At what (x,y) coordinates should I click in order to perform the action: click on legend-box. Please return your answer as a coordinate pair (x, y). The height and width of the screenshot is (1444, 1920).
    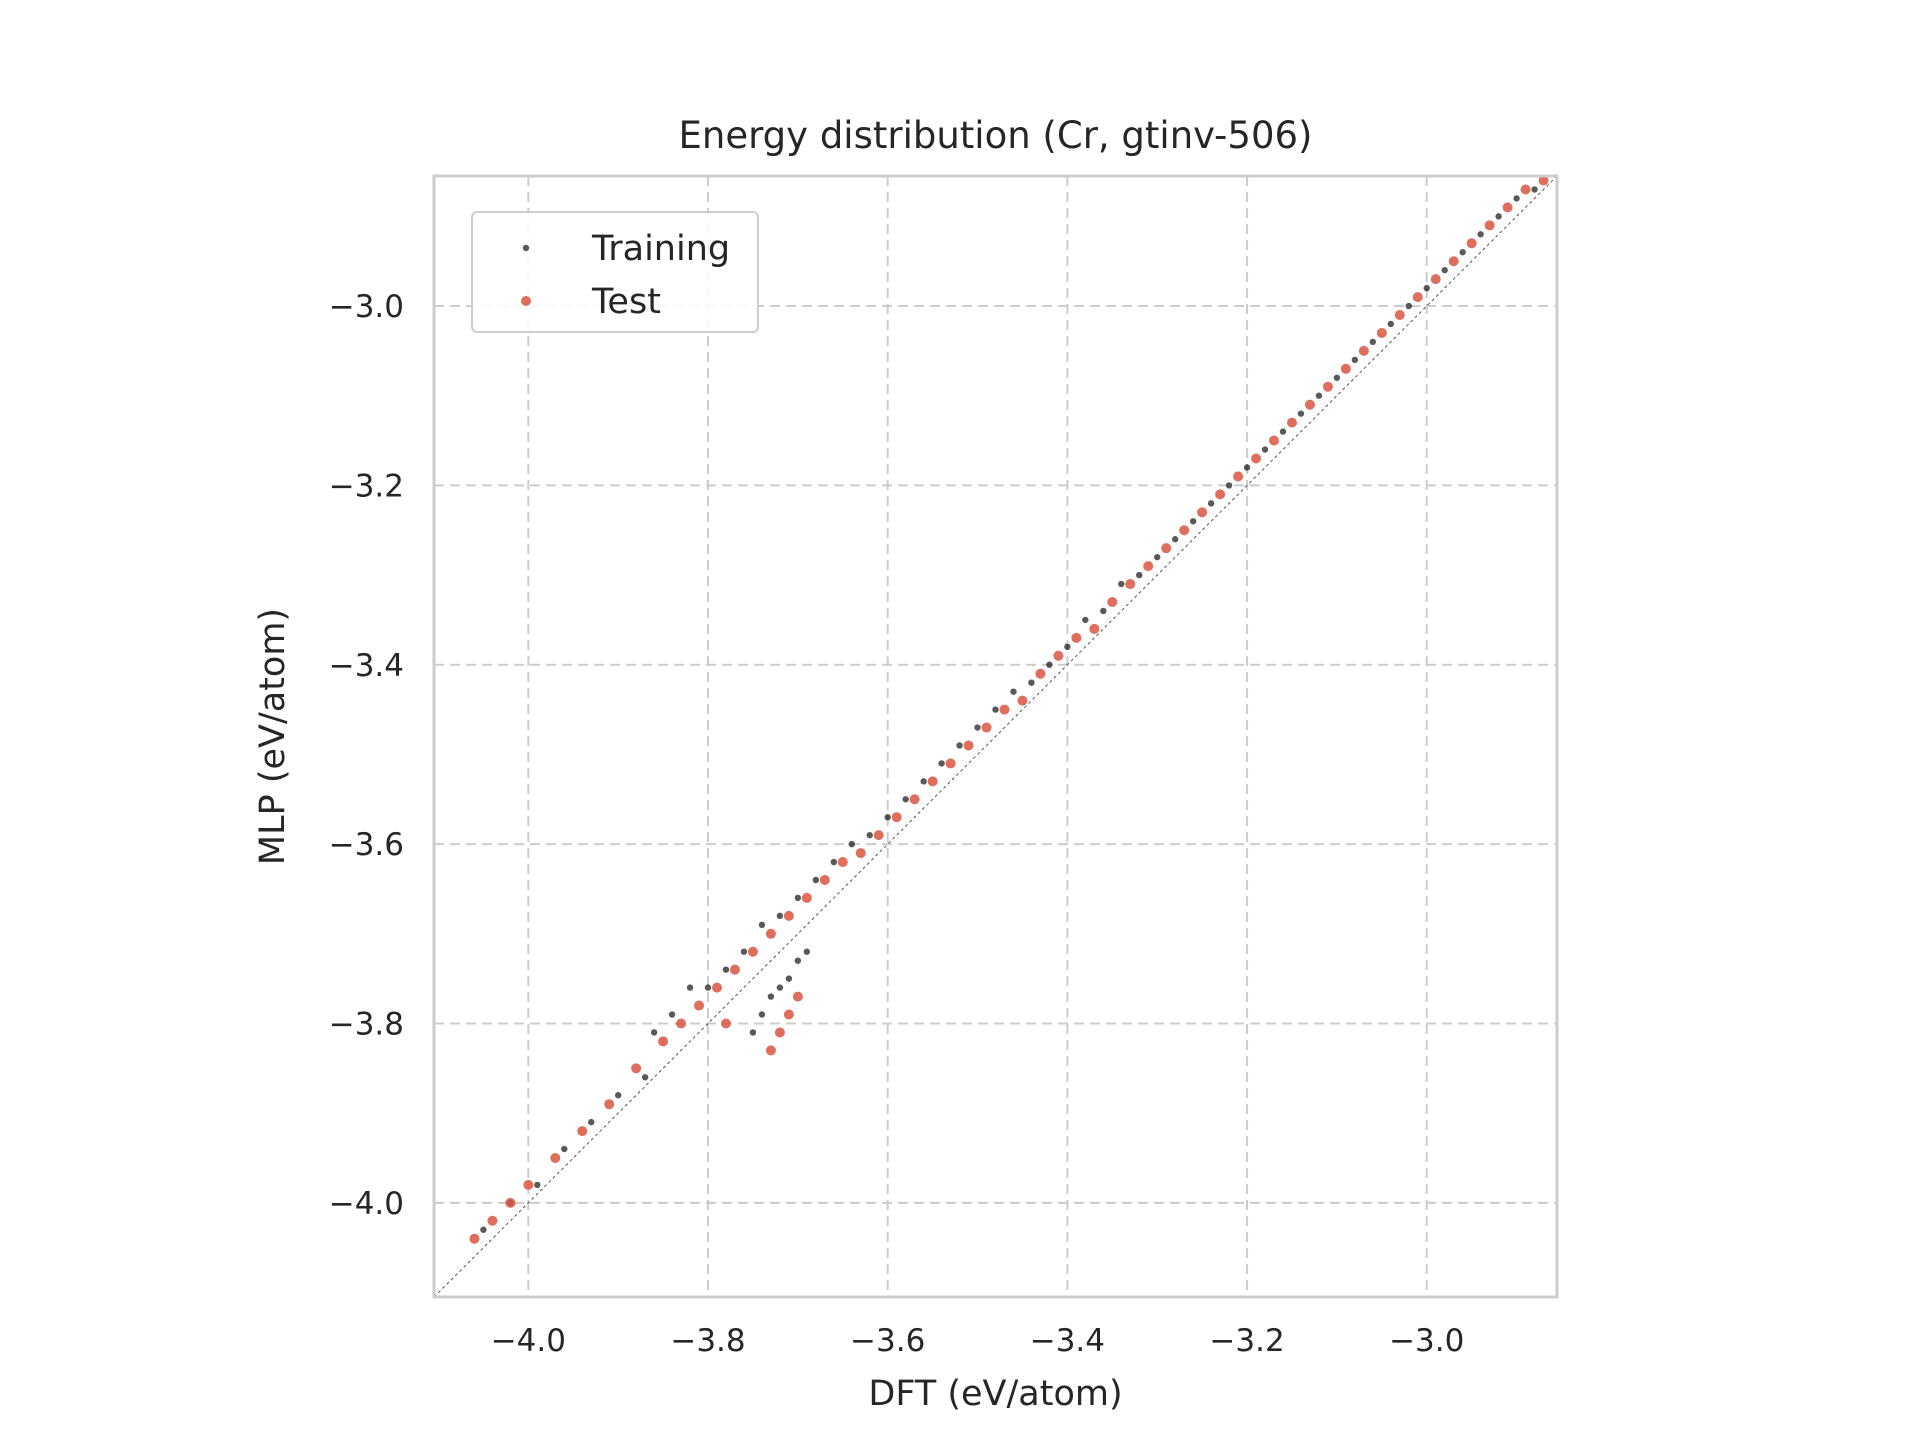
    Looking at the image, I should click on (615, 272).